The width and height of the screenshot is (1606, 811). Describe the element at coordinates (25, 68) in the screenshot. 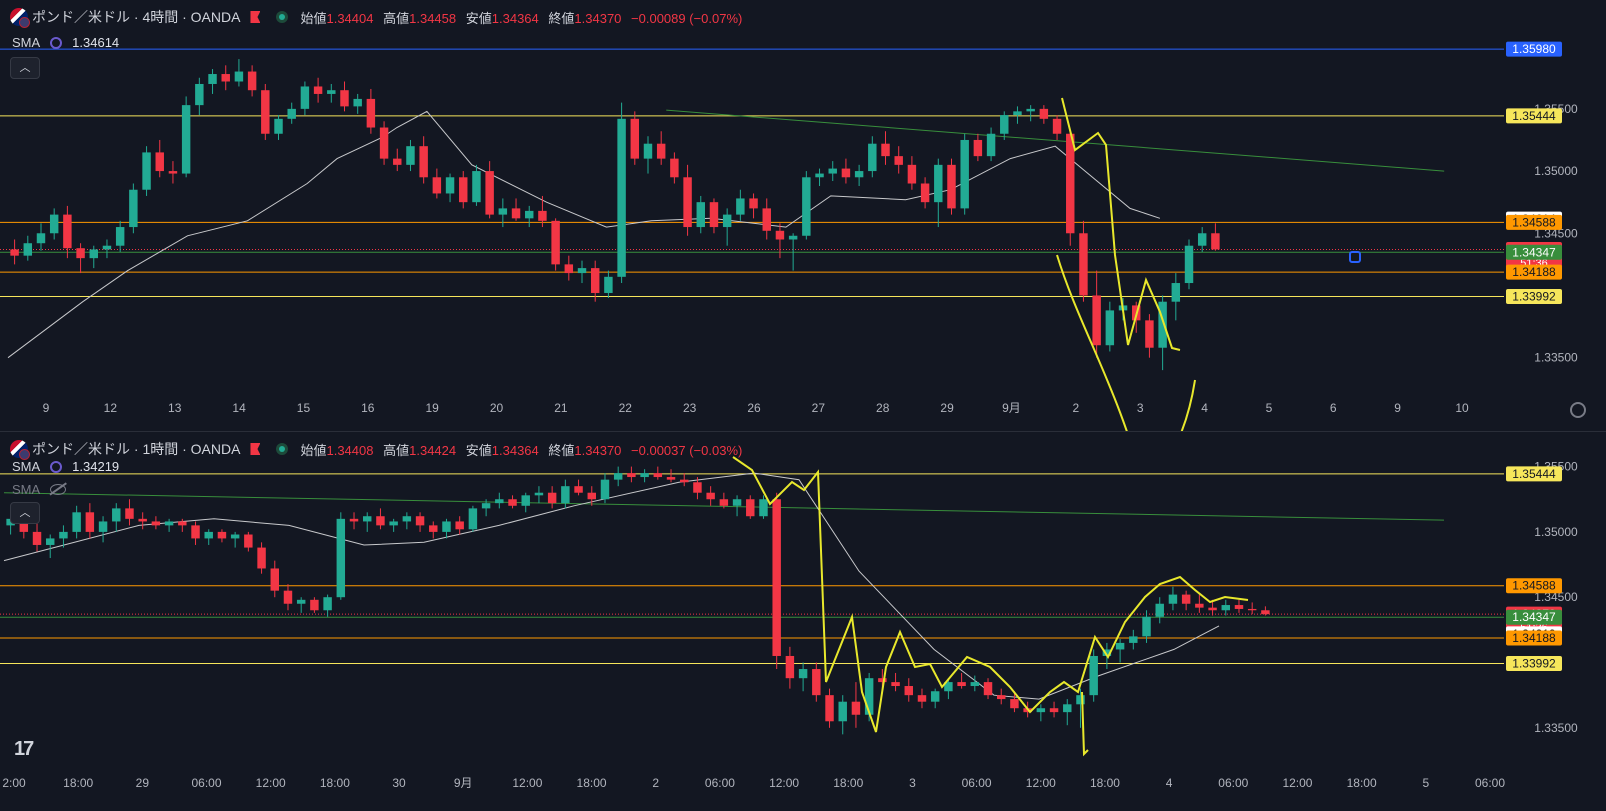

I see `collapse-legend-button-4h: ︿` at that location.